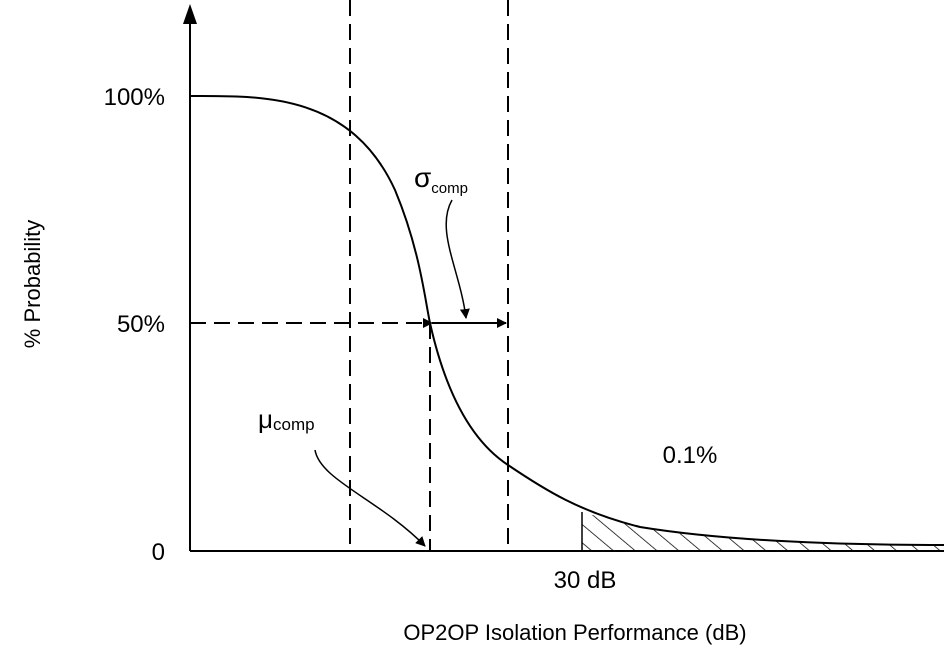 This screenshot has width=944, height=648. I want to click on symbol: μ, so click(265, 419).